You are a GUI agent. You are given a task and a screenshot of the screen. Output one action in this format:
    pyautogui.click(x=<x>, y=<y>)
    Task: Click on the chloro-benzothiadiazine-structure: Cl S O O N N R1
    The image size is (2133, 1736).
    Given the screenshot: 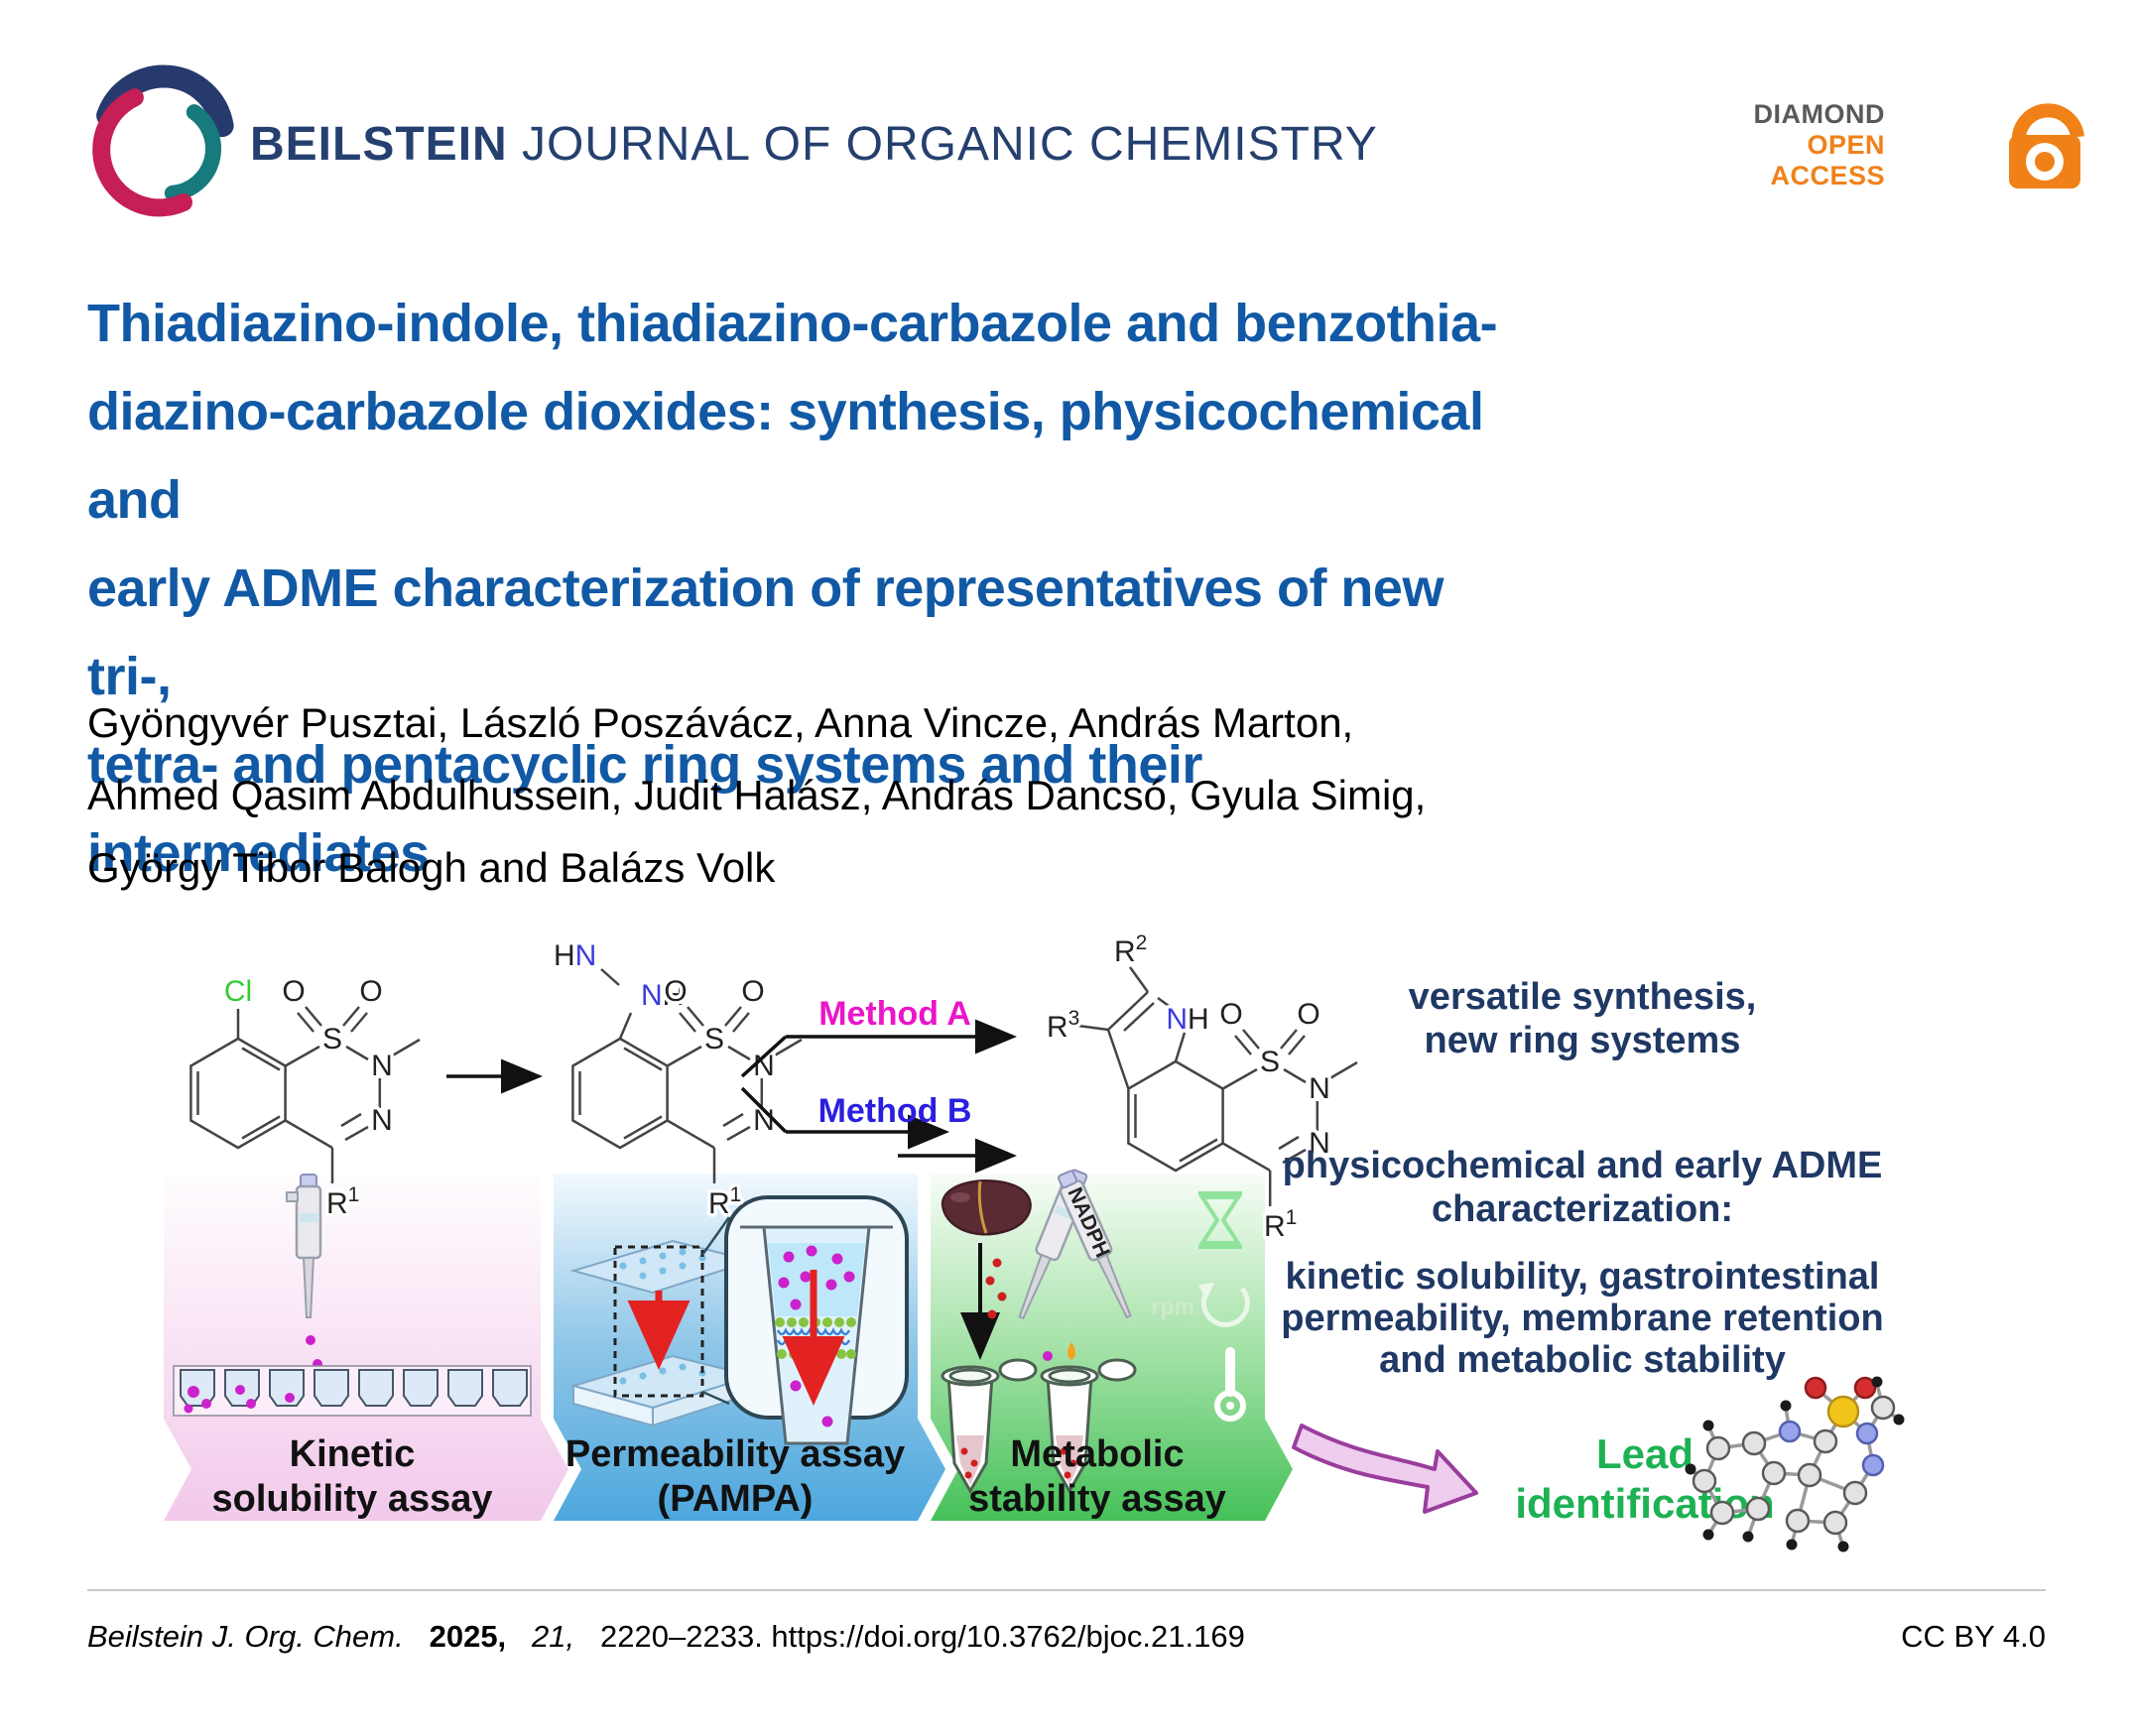 What is the action you would take?
    pyautogui.click(x=305, y=1098)
    